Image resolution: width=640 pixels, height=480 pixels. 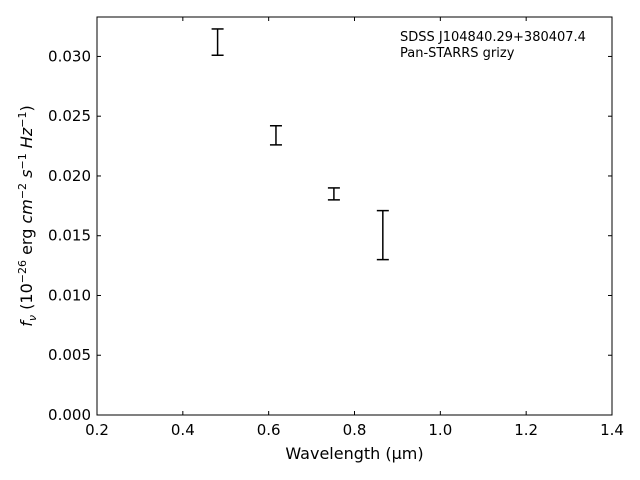 What do you see at coordinates (69, 56) in the screenshot?
I see `y-tick-label: 0.030` at bounding box center [69, 56].